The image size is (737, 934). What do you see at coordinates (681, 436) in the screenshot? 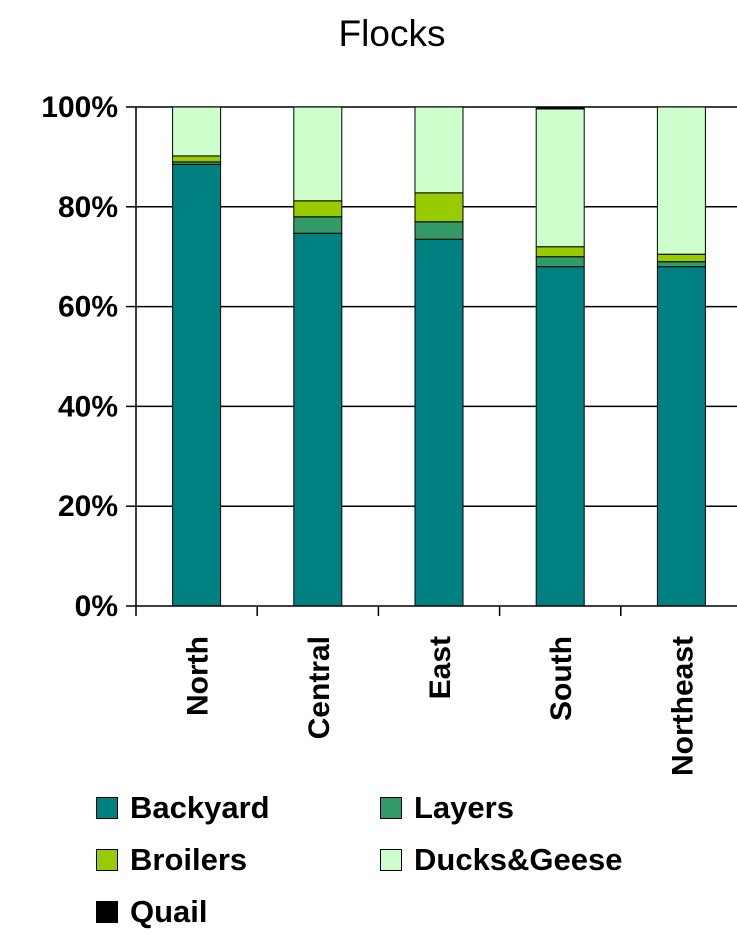
I see `bar-northeast-backyard` at bounding box center [681, 436].